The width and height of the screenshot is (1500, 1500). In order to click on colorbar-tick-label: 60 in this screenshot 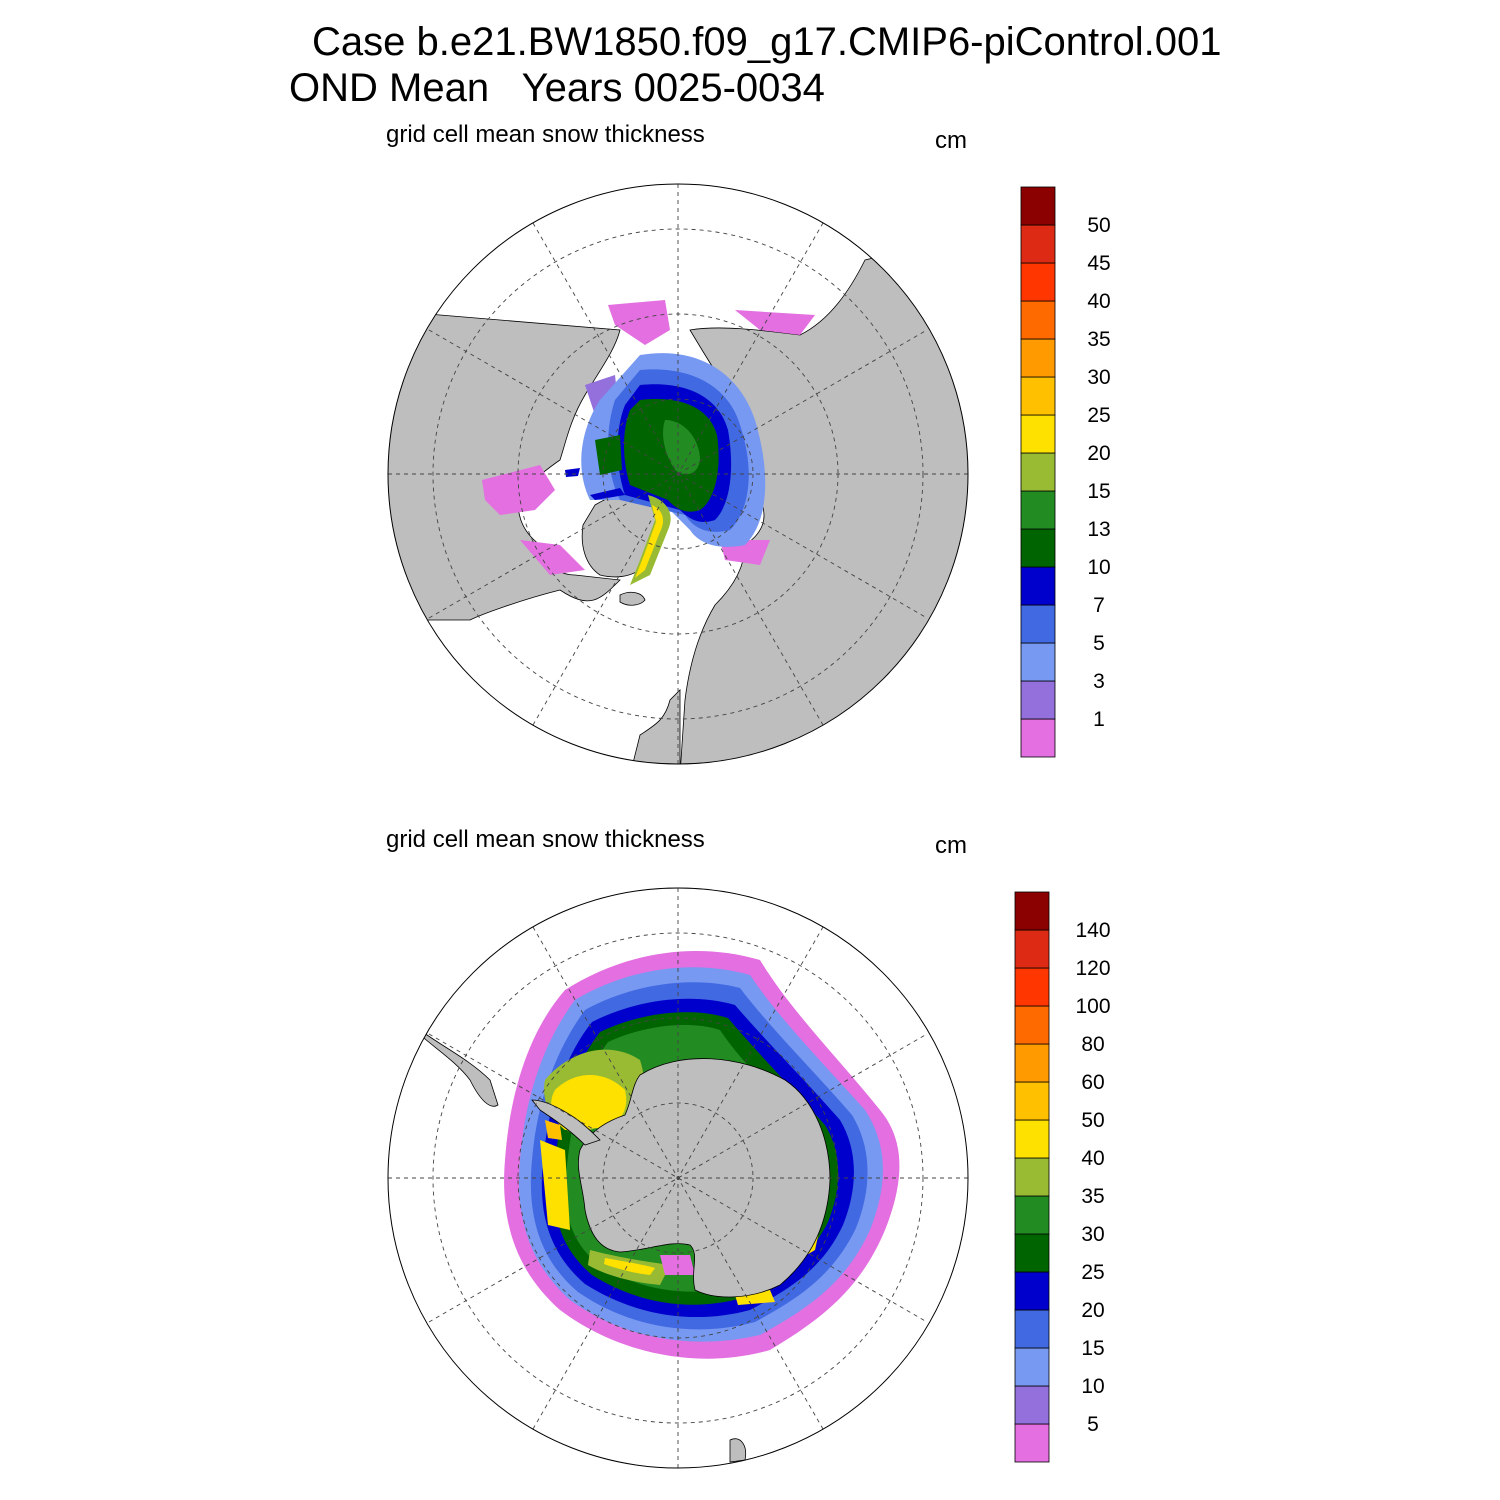, I will do `click(1092, 1082)`.